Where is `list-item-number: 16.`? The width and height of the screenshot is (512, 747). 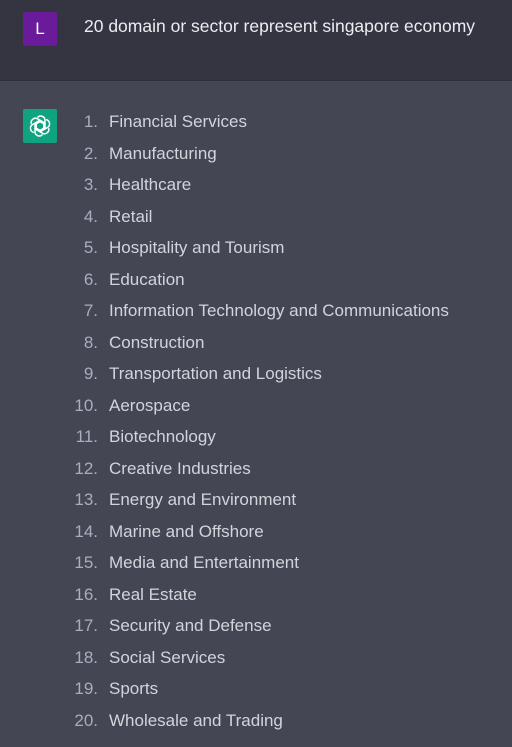
list-item-number: 16. is located at coordinates (86, 594).